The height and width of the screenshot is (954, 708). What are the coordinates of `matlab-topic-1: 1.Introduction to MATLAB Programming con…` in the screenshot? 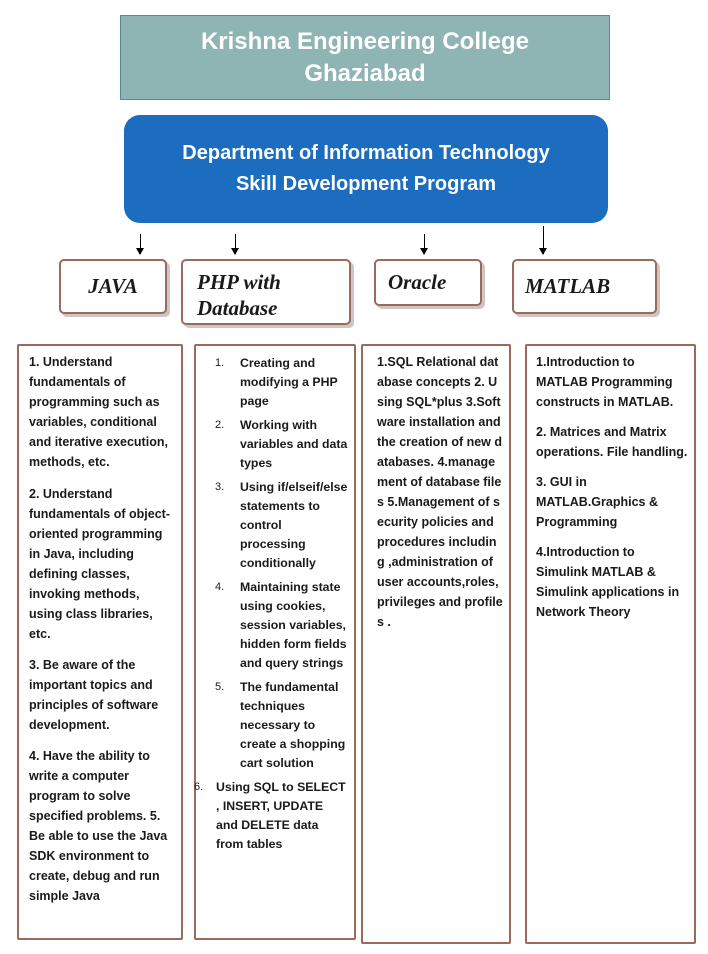 It's located at (605, 382).